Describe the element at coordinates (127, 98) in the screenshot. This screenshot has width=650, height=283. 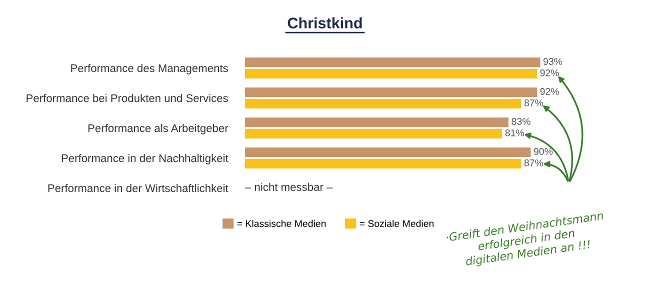
I see `y-tick-label: Performance bei Produkten und Services` at that location.